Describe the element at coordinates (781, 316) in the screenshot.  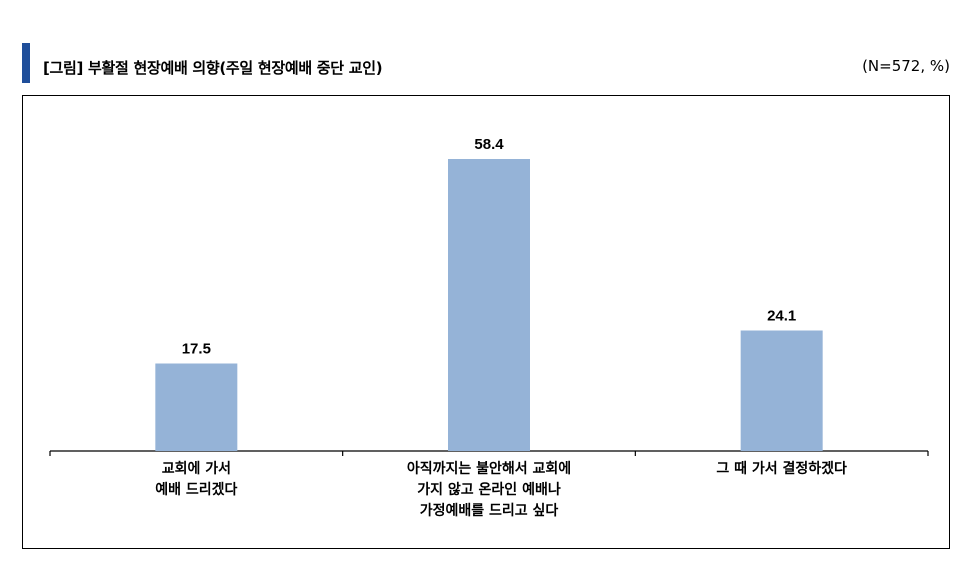
I see `data-label-3: 24.1` at that location.